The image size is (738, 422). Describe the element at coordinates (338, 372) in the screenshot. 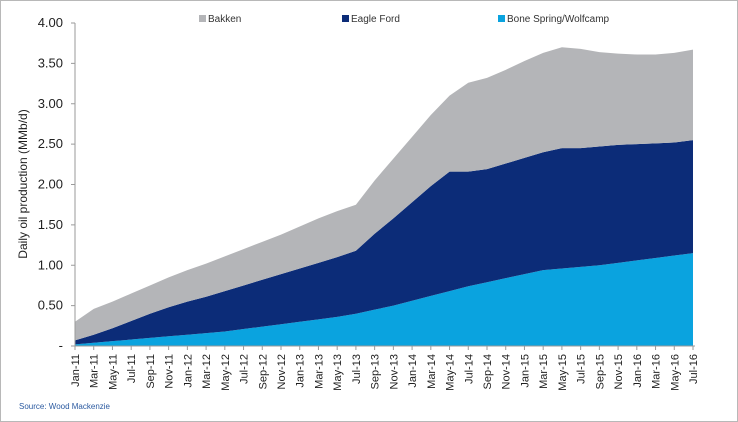

I see `x-tick-label: May-13` at that location.